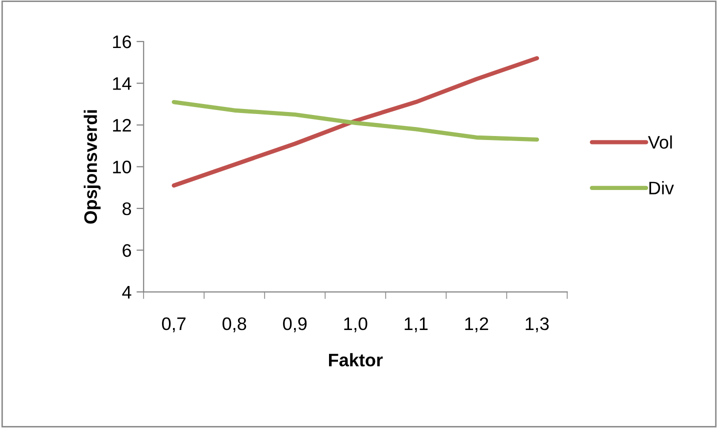 This screenshot has width=718, height=428. Describe the element at coordinates (476, 324) in the screenshot. I see `x-tick-label: 1,2` at that location.